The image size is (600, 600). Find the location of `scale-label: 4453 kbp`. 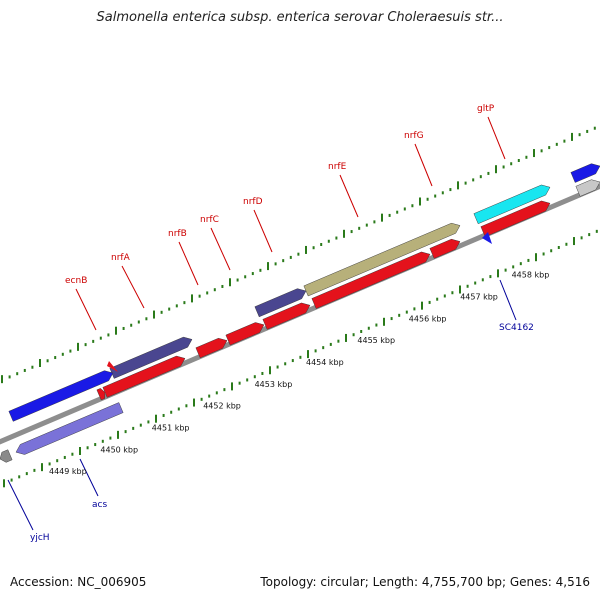

scale-label: 4453 kbp is located at coordinates (274, 384).